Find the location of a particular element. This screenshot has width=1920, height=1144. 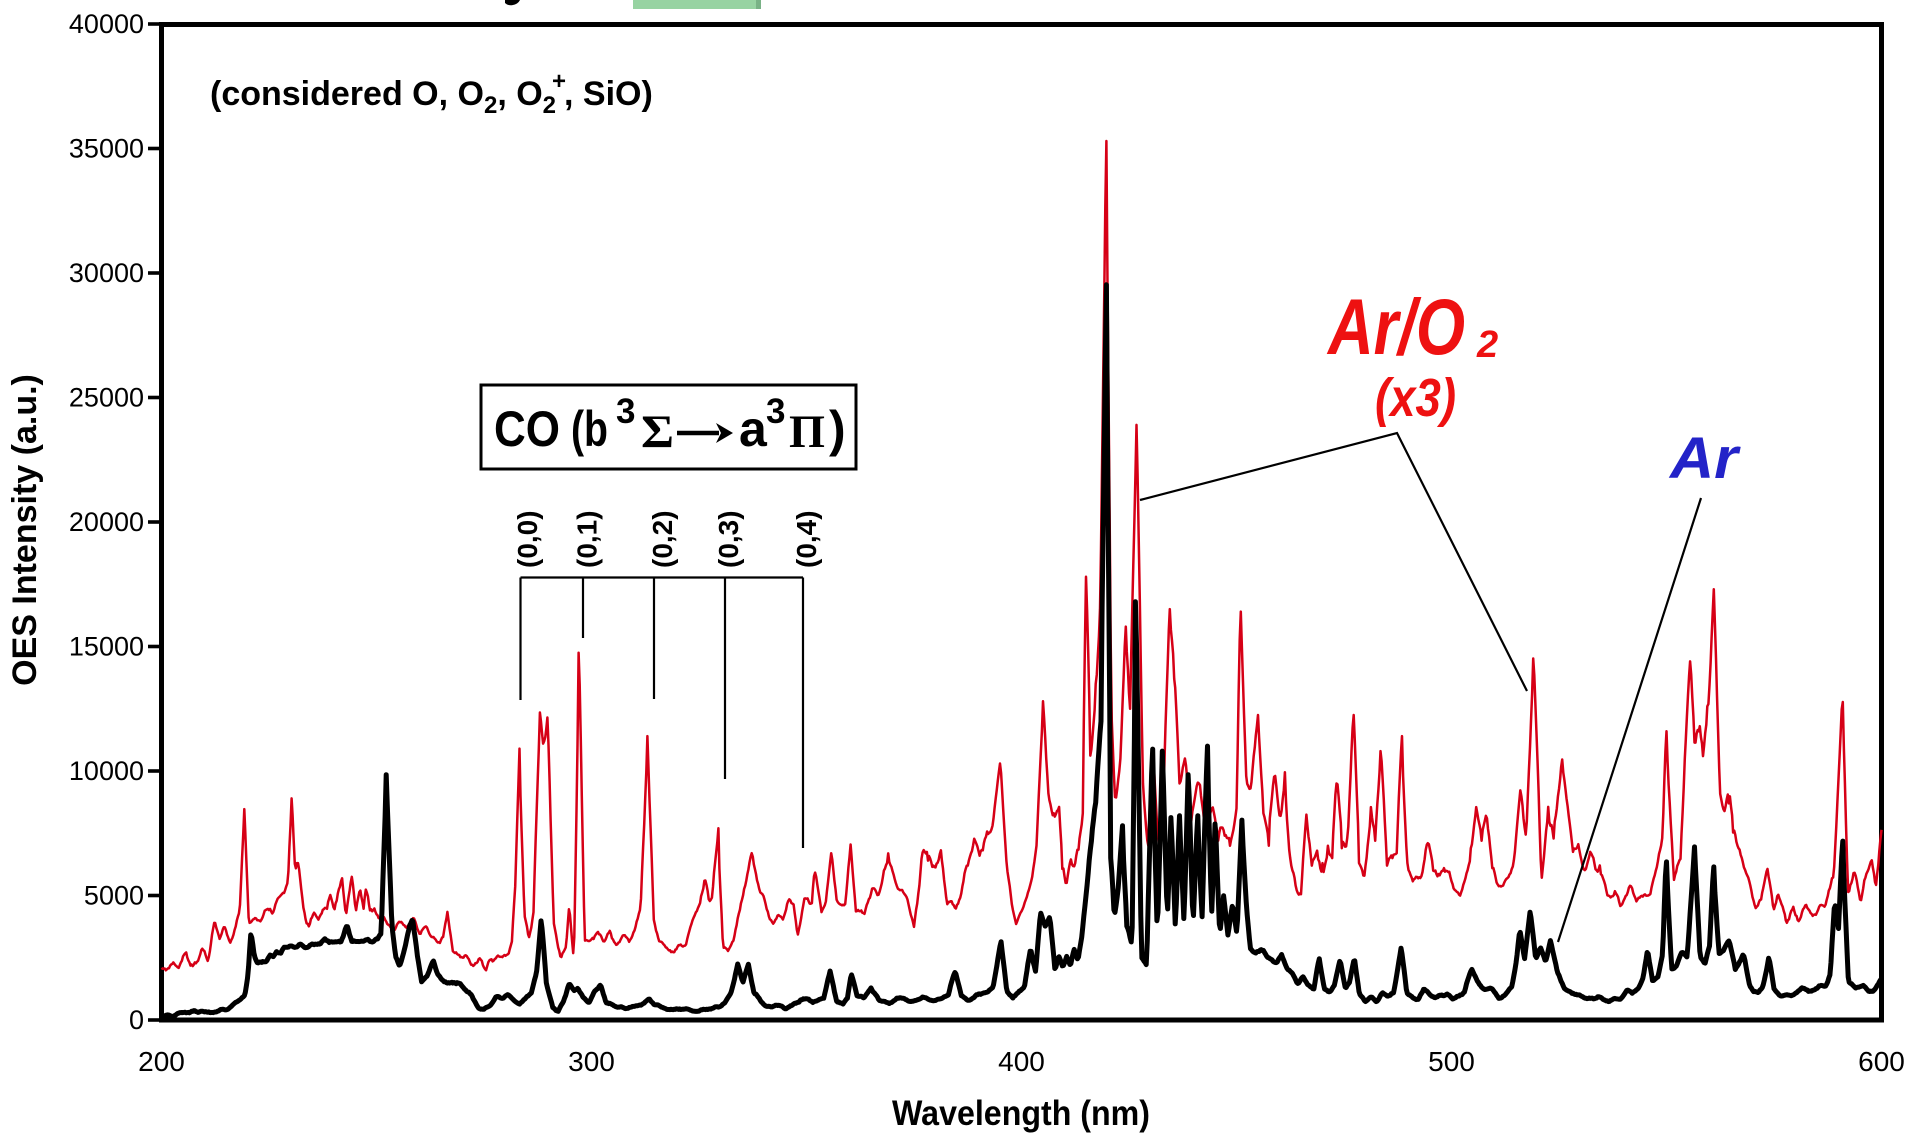

svg-text: 30000 is located at coordinates (106, 273).